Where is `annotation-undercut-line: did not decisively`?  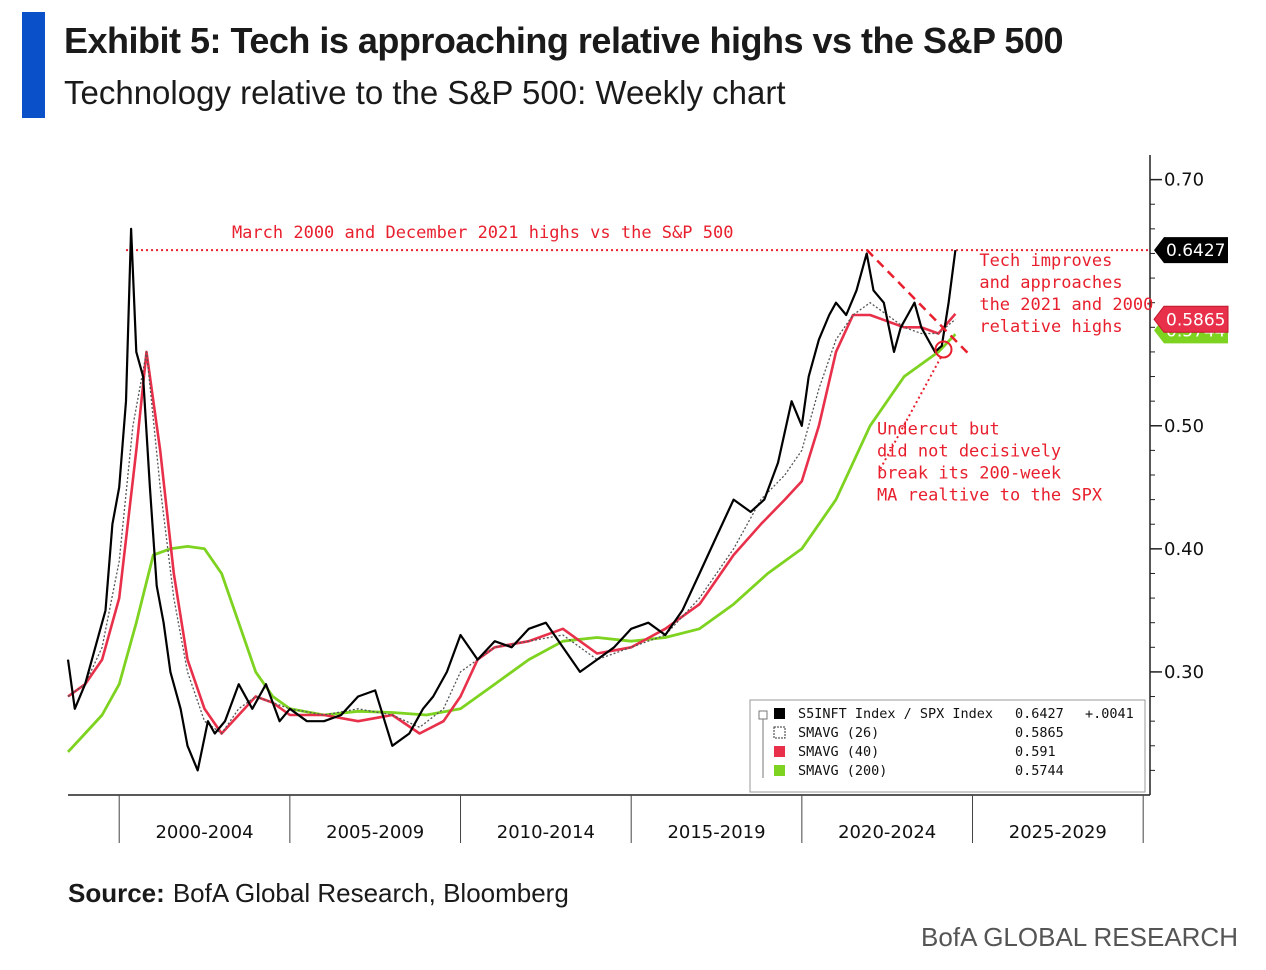
annotation-undercut-line: did not decisively is located at coordinates (969, 451).